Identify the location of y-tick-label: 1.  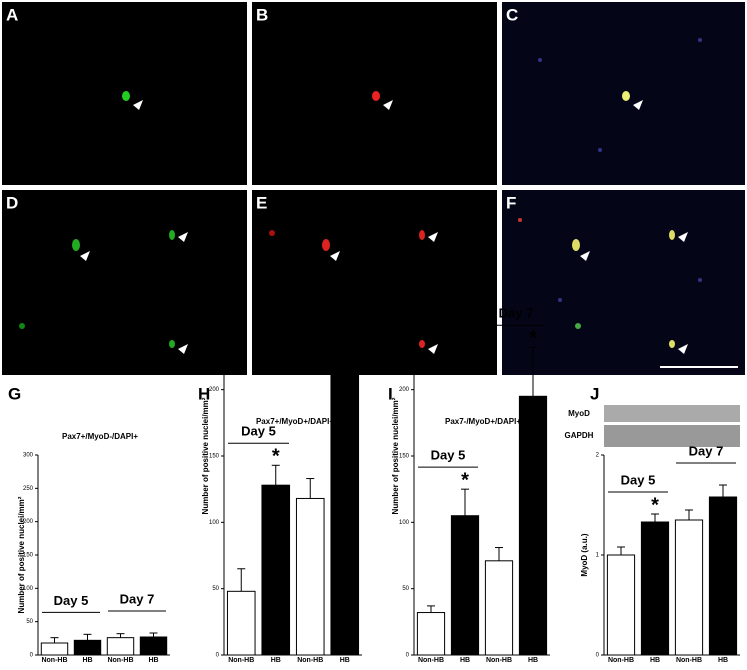
(598, 556).